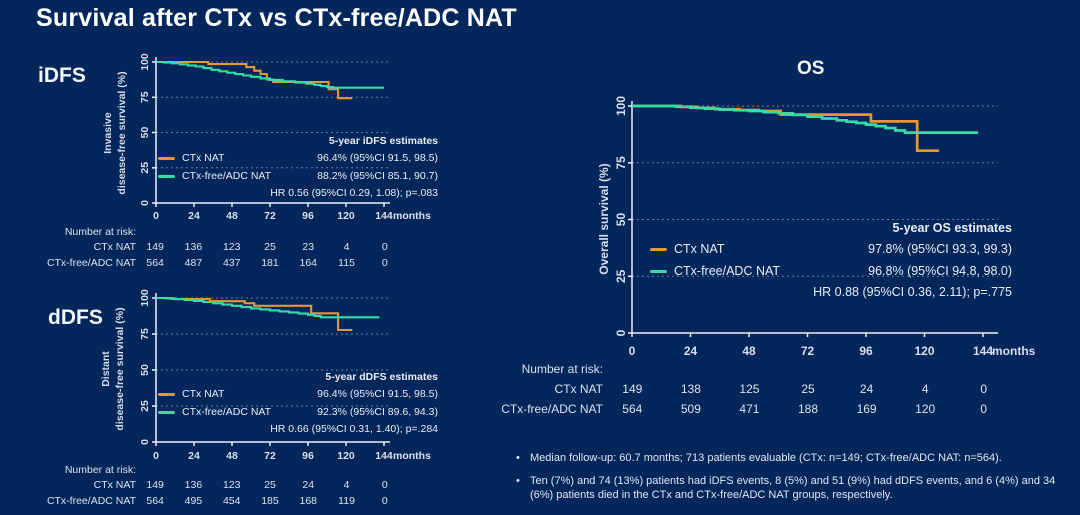 This screenshot has height=515, width=1080. Describe the element at coordinates (377, 412) in the screenshot. I see `estimate-value: 92.3% (95%CI 89.6, 94.3)` at that location.